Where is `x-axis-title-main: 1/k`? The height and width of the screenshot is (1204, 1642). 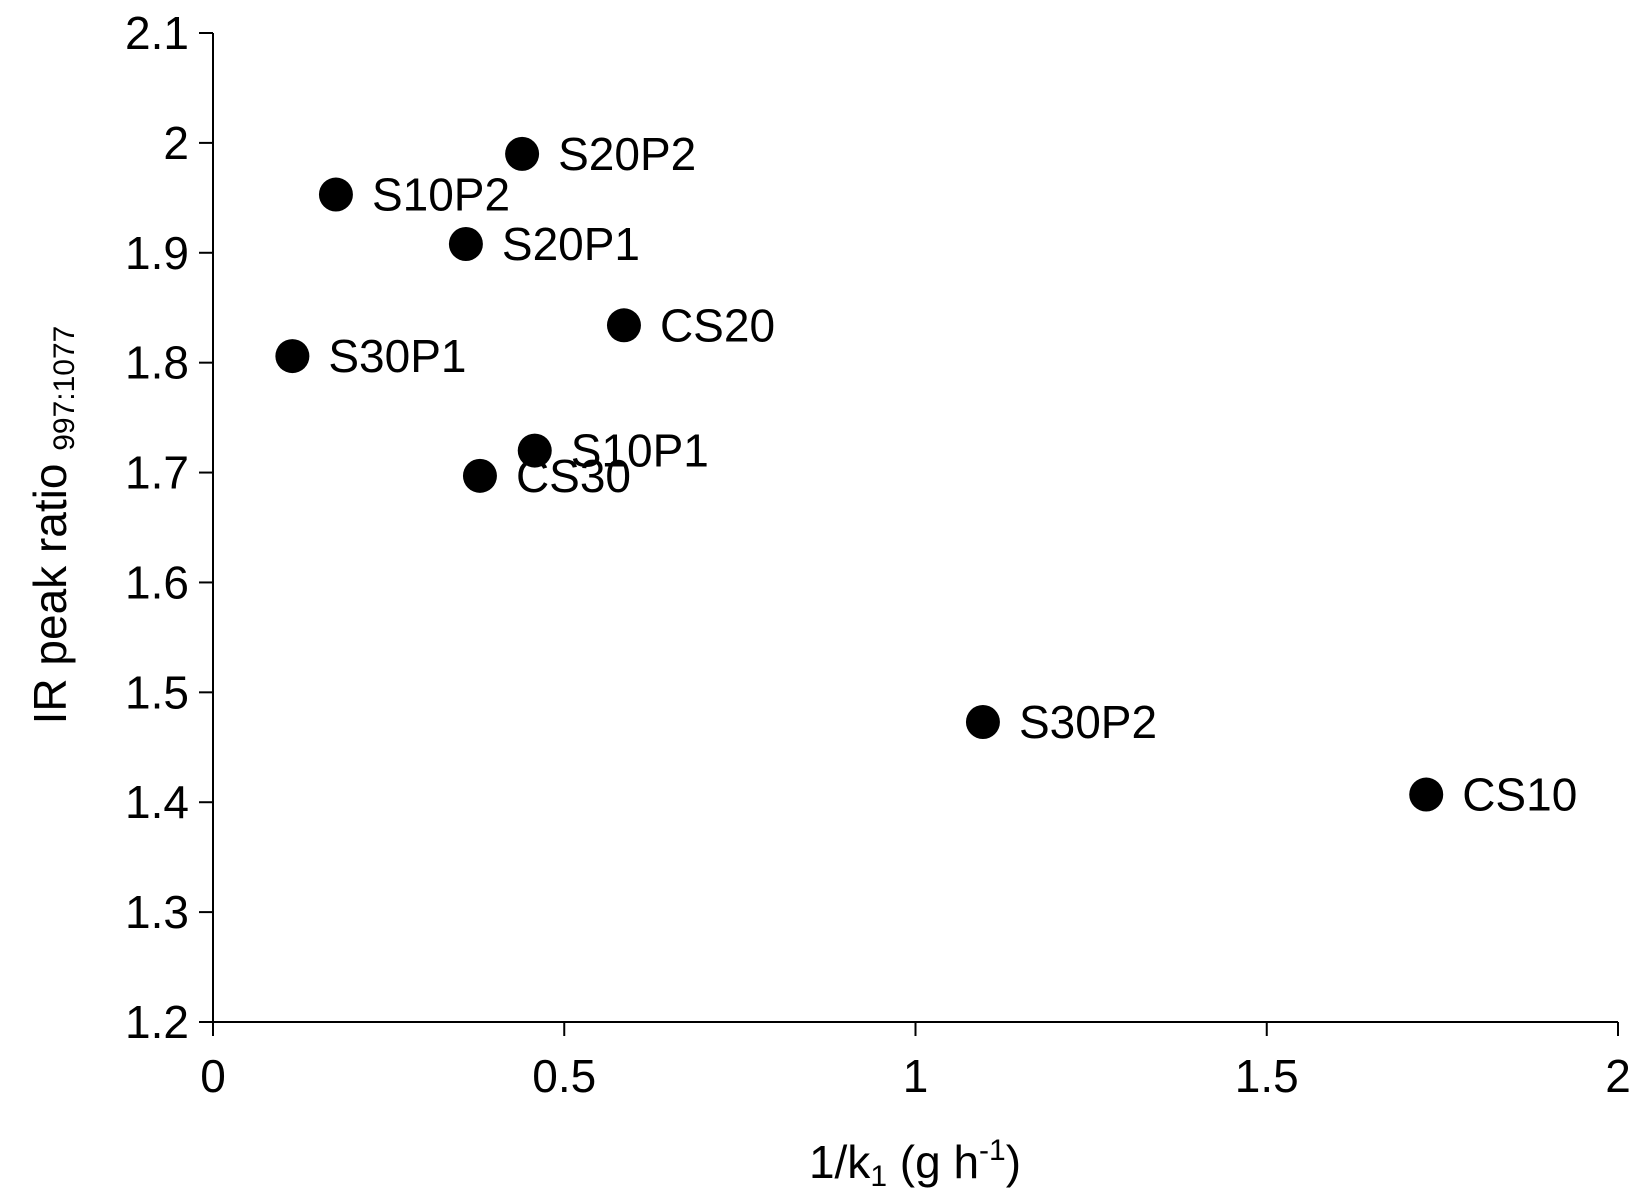 x-axis-title-main: 1/k is located at coordinates (840, 1162).